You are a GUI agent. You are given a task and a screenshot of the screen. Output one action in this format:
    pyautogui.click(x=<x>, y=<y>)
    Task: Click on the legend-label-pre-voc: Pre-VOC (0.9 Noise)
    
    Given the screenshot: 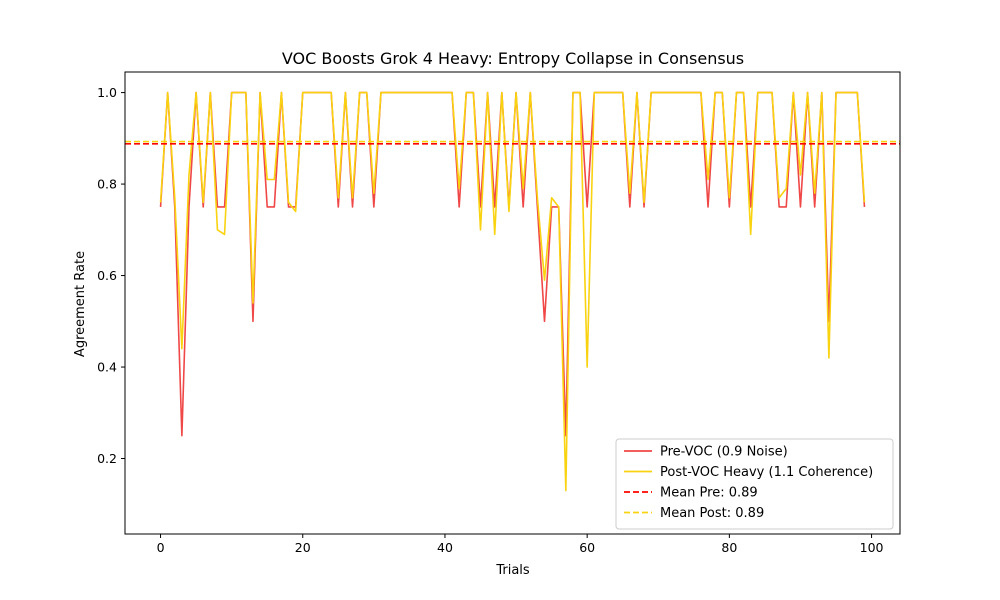 What is the action you would take?
    pyautogui.click(x=724, y=452)
    